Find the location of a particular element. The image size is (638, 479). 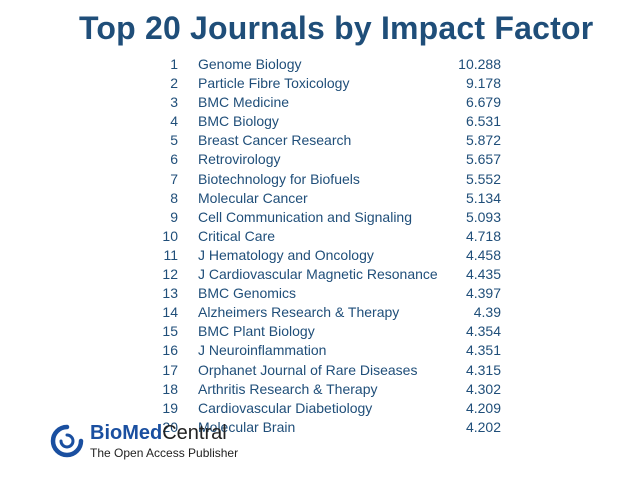

journal-rank: 20 is located at coordinates (170, 426).